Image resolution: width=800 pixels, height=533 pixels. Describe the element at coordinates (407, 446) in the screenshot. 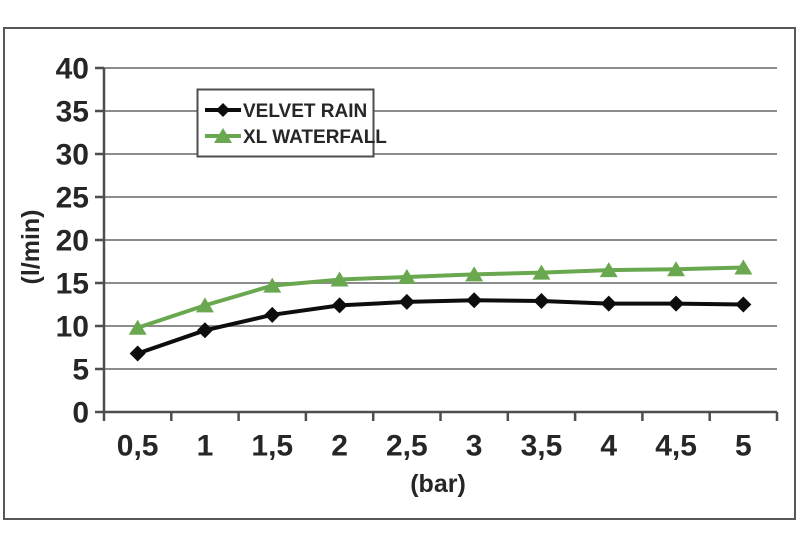

I see `x-tick-label: 2,5` at that location.